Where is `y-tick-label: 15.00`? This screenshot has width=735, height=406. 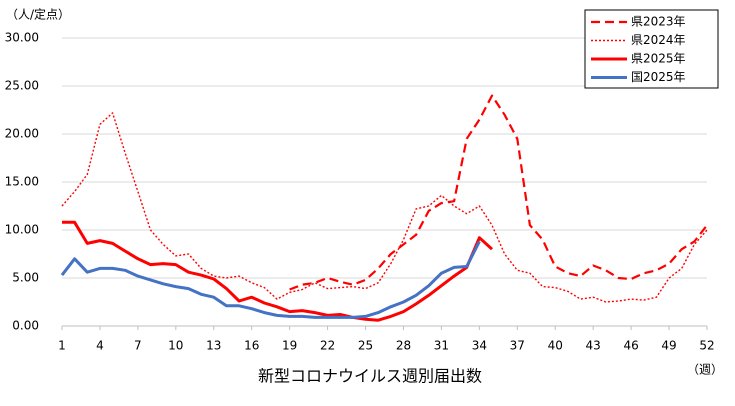 y-tick-label: 15.00 is located at coordinates (22, 182).